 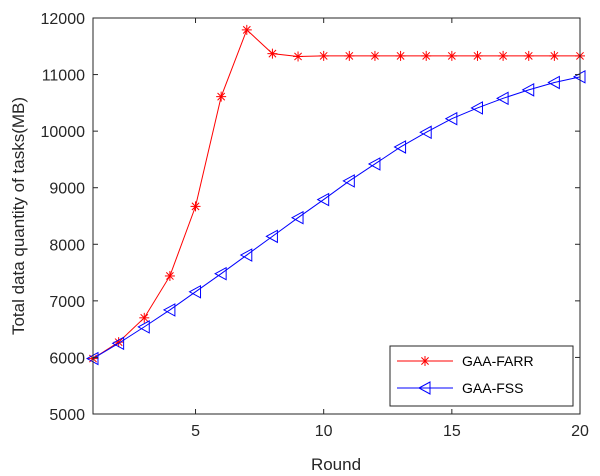 I want to click on y-tick-label: 9000, so click(x=67, y=189).